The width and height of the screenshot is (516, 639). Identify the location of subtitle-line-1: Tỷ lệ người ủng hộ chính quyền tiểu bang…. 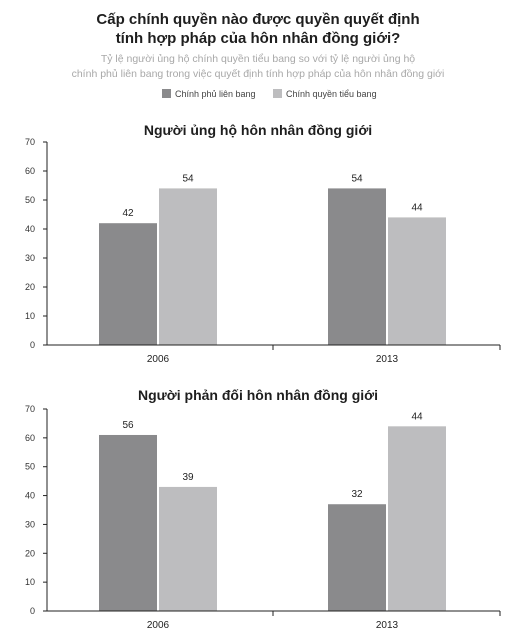
(258, 59).